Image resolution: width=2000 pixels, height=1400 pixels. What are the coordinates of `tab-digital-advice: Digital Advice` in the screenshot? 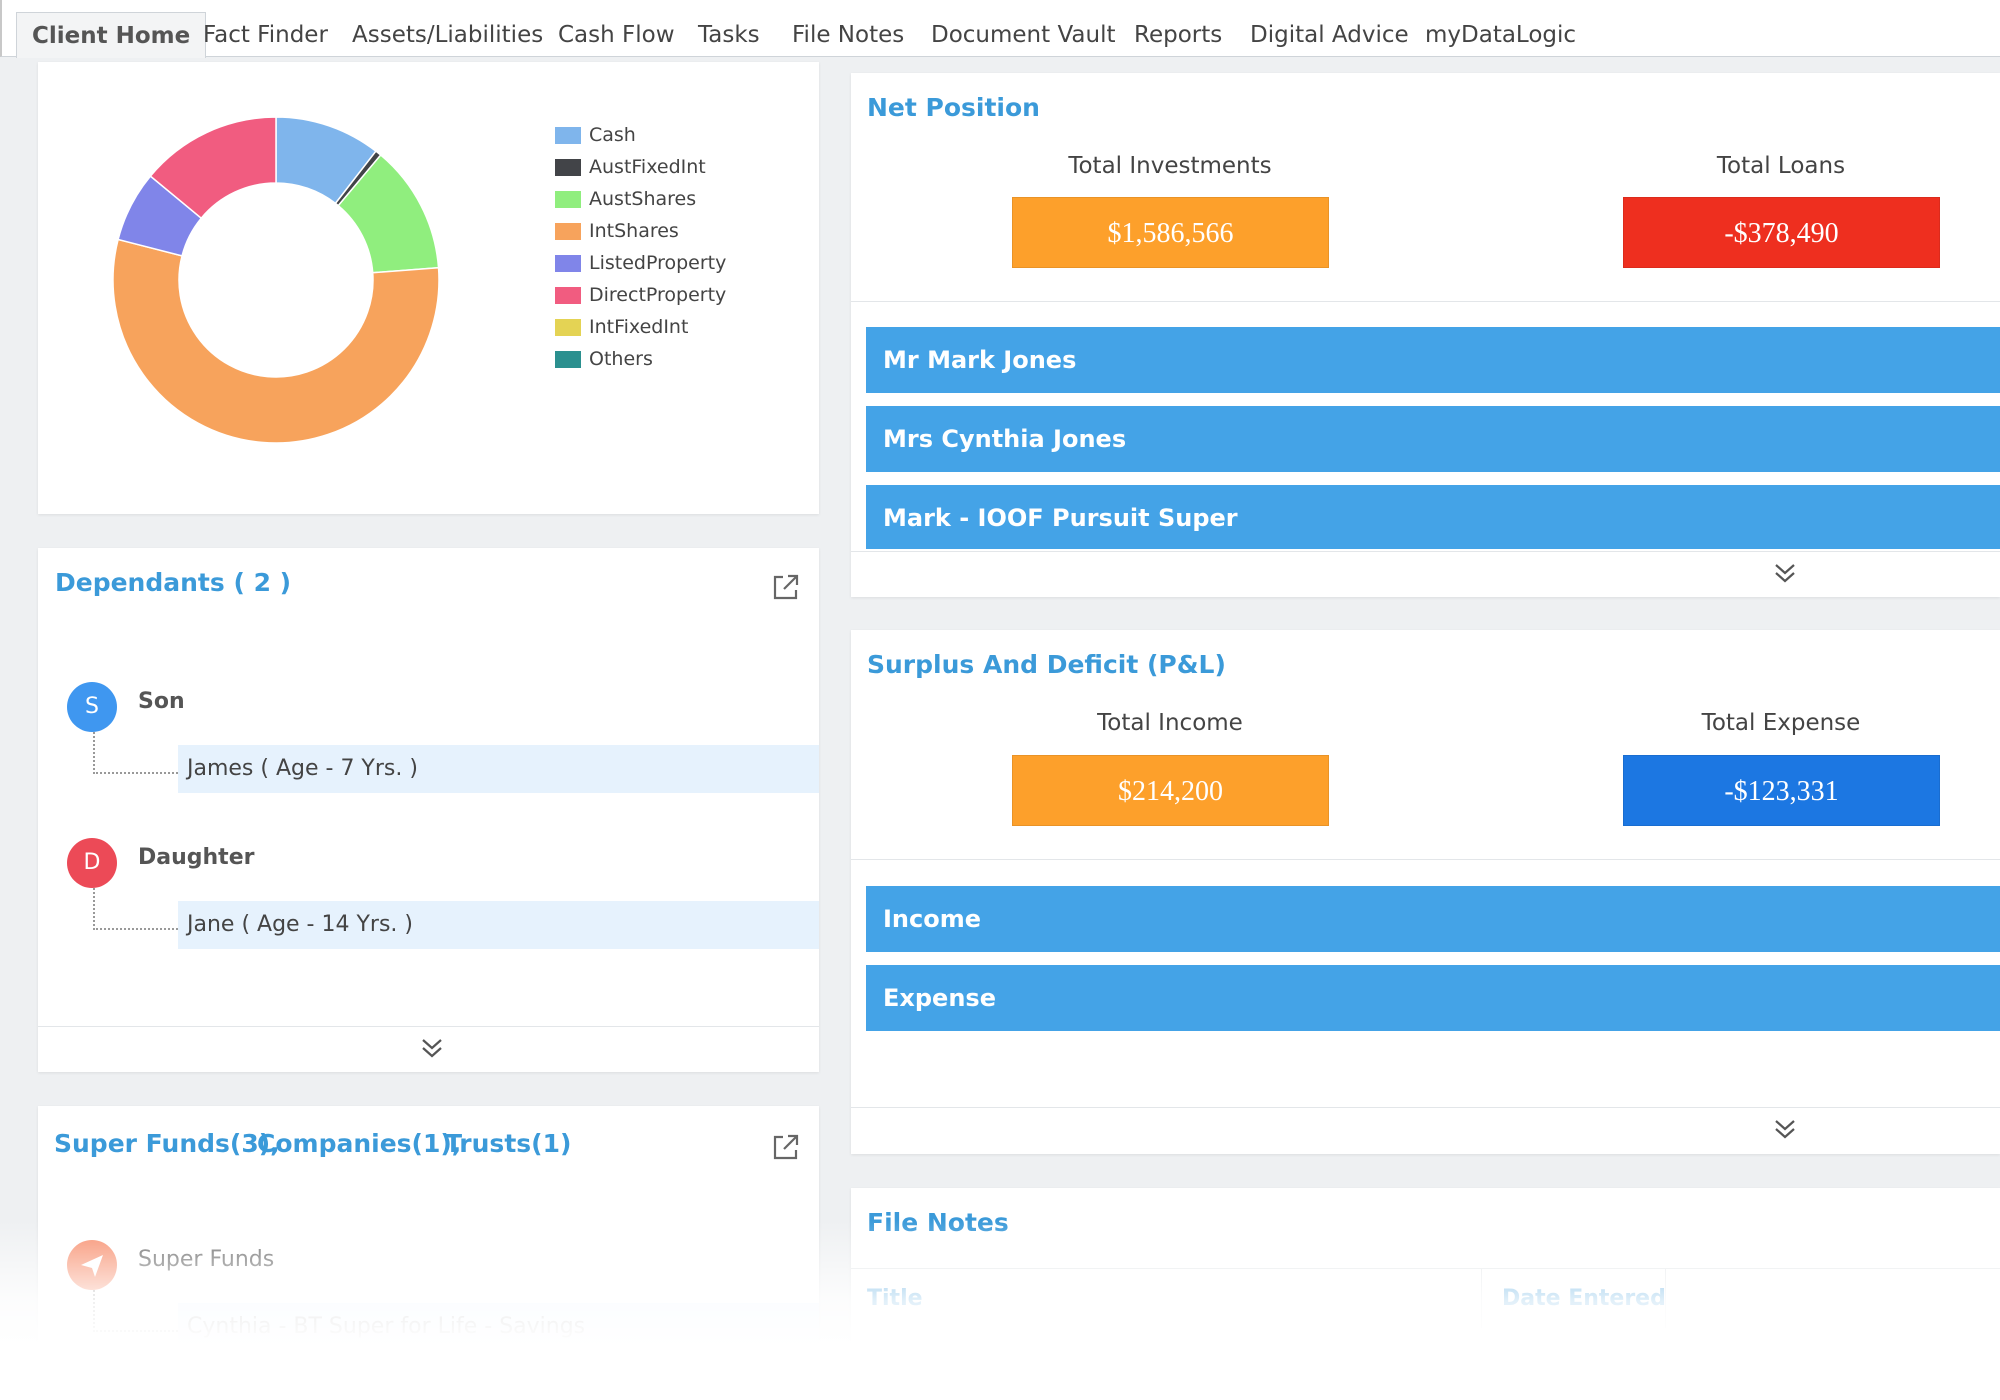 It's located at (1329, 35).